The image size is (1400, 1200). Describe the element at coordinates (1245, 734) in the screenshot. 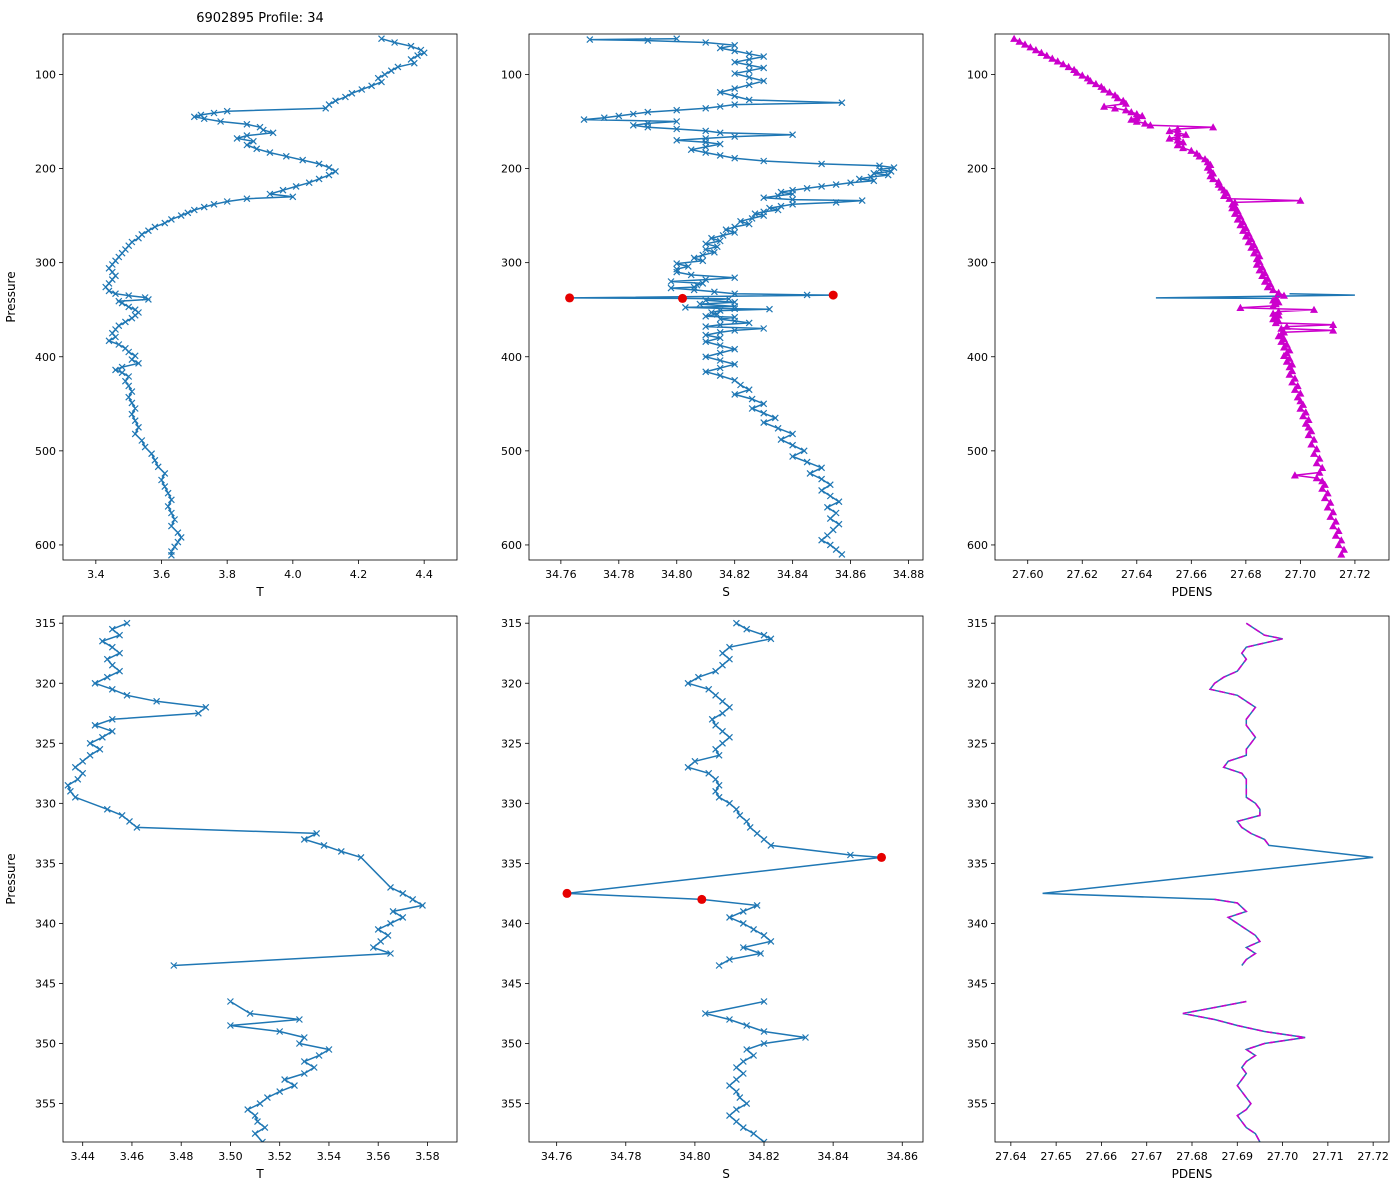

I see `series-pdens-adjusted-upper-a` at that location.